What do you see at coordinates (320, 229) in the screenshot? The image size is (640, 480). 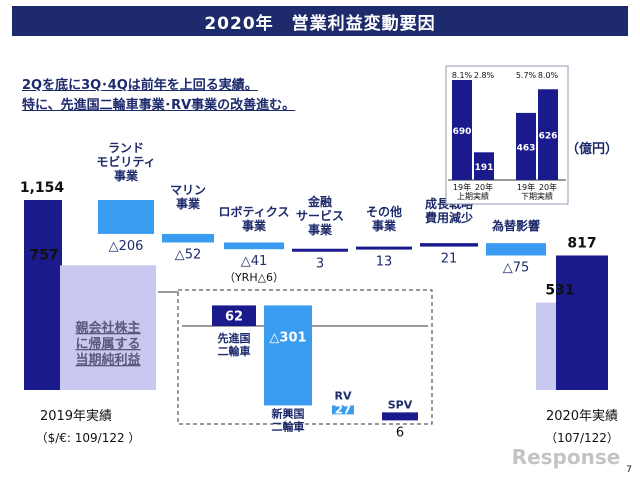 I see `step-4-category-line-3: 事業` at bounding box center [320, 229].